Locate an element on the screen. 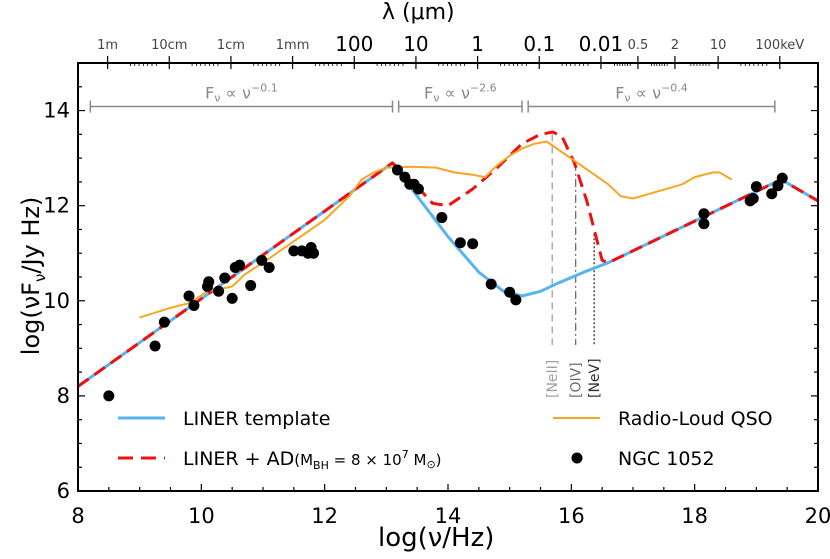  power-law-annotations: Fν ∝ ν−0.1 Fν ∝ ν−2.6 Fν ∝ ν−0.4 is located at coordinates (432, 97).